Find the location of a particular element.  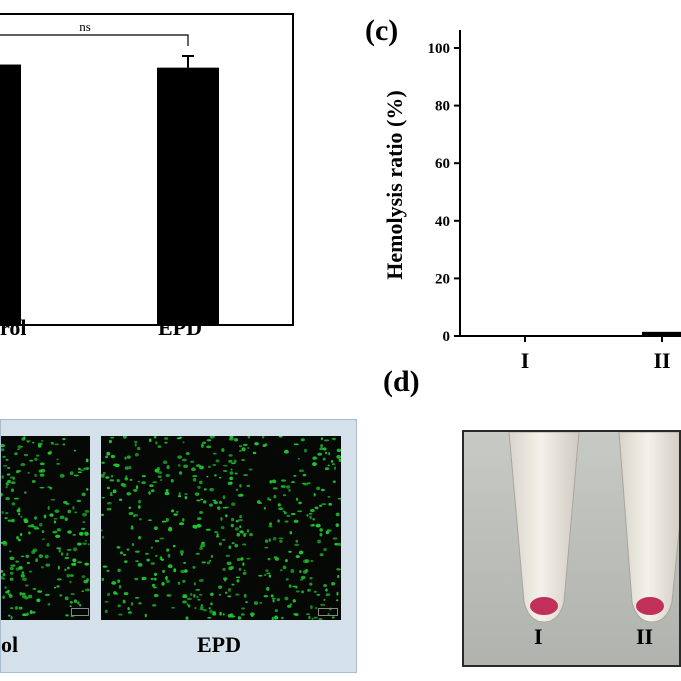

tube-ii is located at coordinates (648, 527).